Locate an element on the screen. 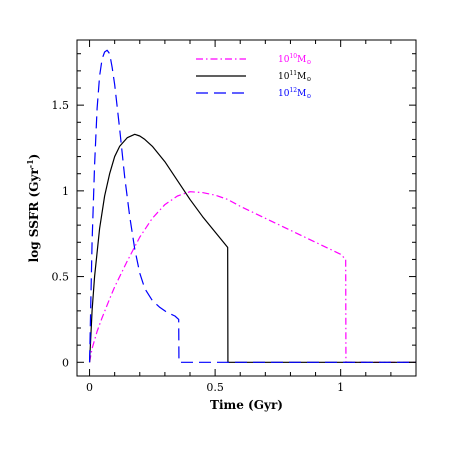  legend-entry-label: 1012M⊙ is located at coordinates (294, 93).